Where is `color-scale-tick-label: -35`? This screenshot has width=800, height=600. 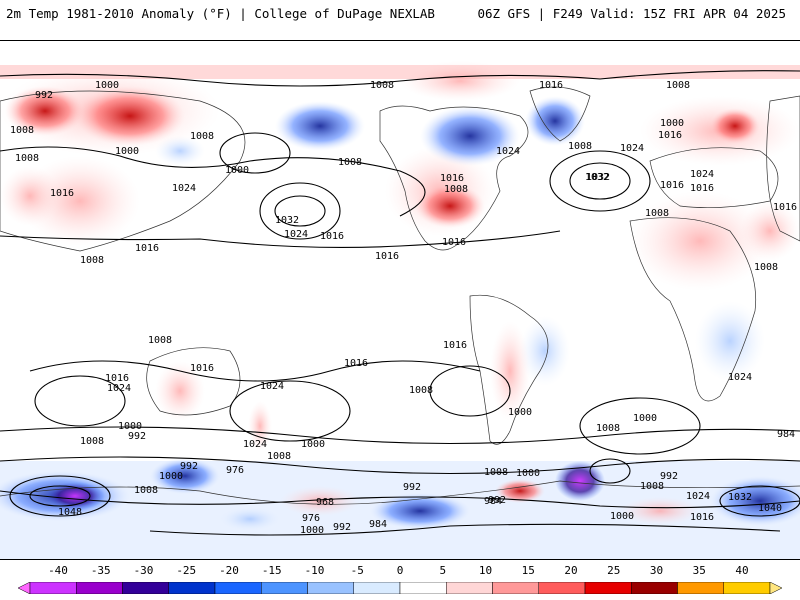 color-scale-tick-label: -35 is located at coordinates (100, 570).